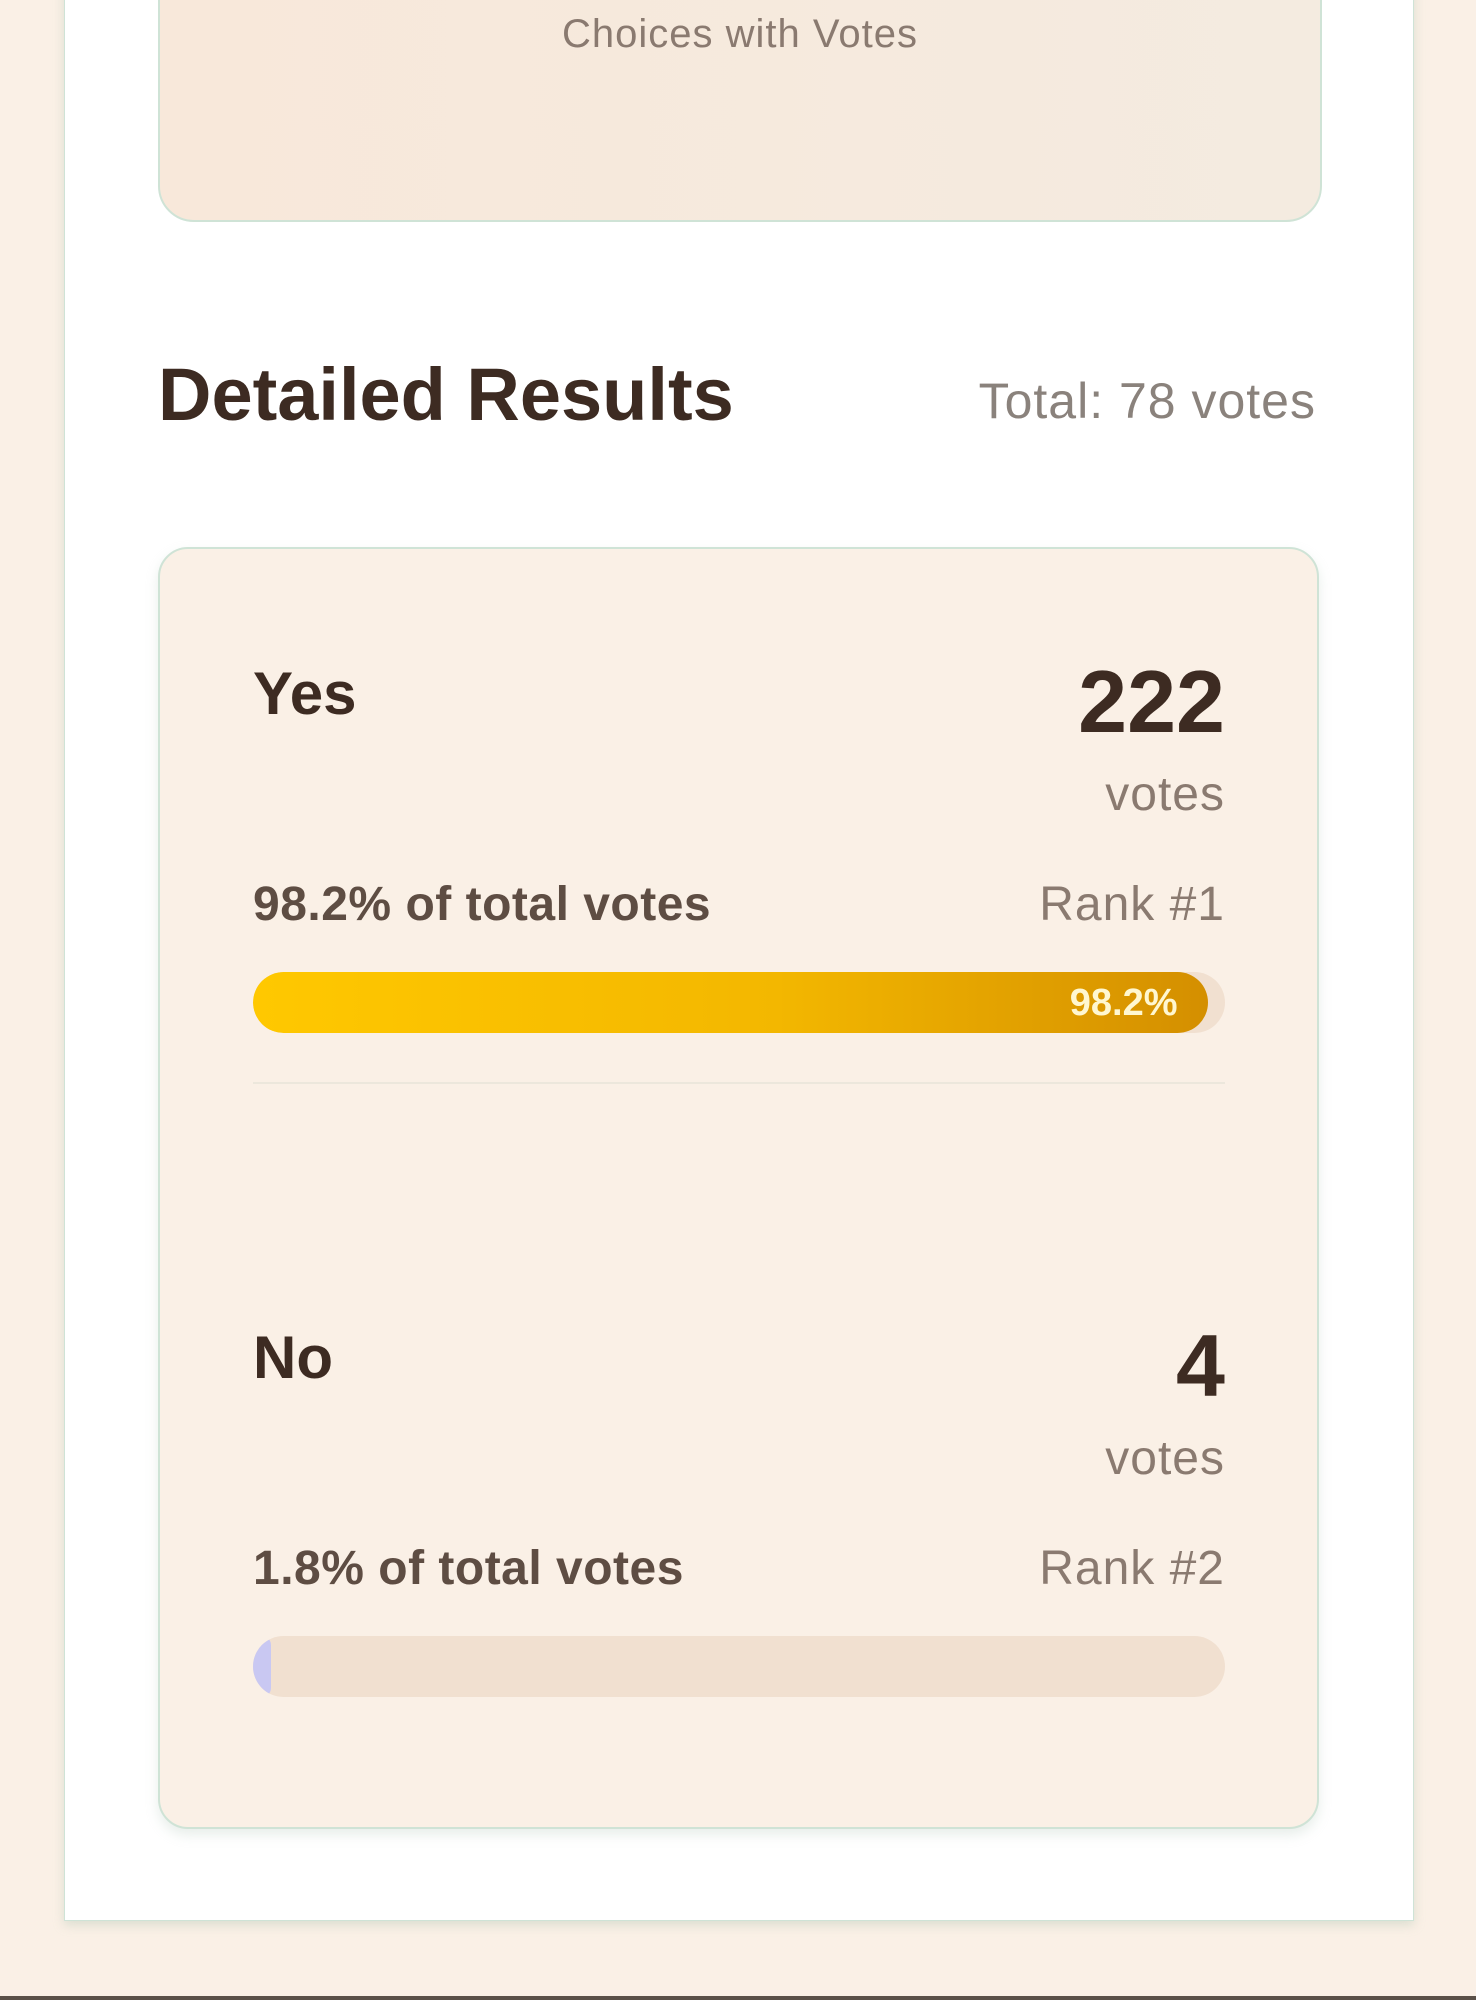 The image size is (1476, 2000). What do you see at coordinates (1151, 701) in the screenshot?
I see `vote-count: 222` at bounding box center [1151, 701].